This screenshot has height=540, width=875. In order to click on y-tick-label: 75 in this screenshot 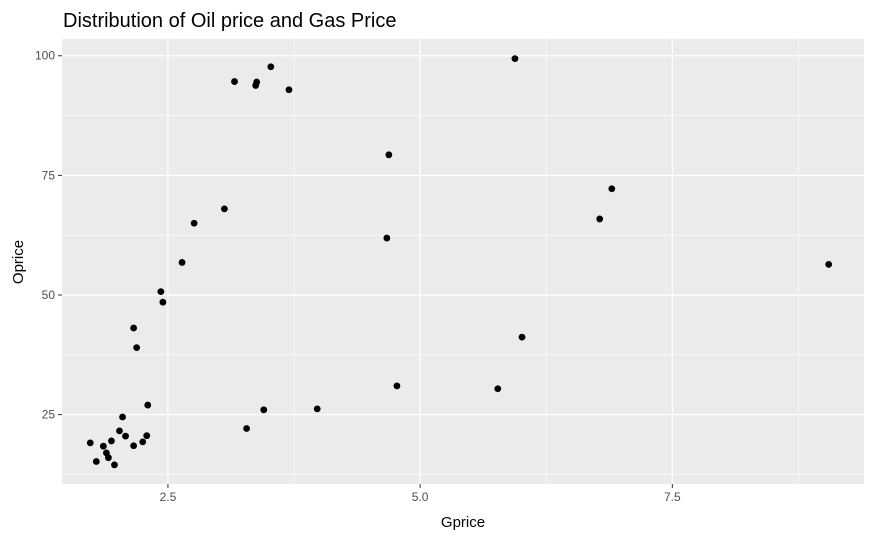, I will do `click(49, 175)`.